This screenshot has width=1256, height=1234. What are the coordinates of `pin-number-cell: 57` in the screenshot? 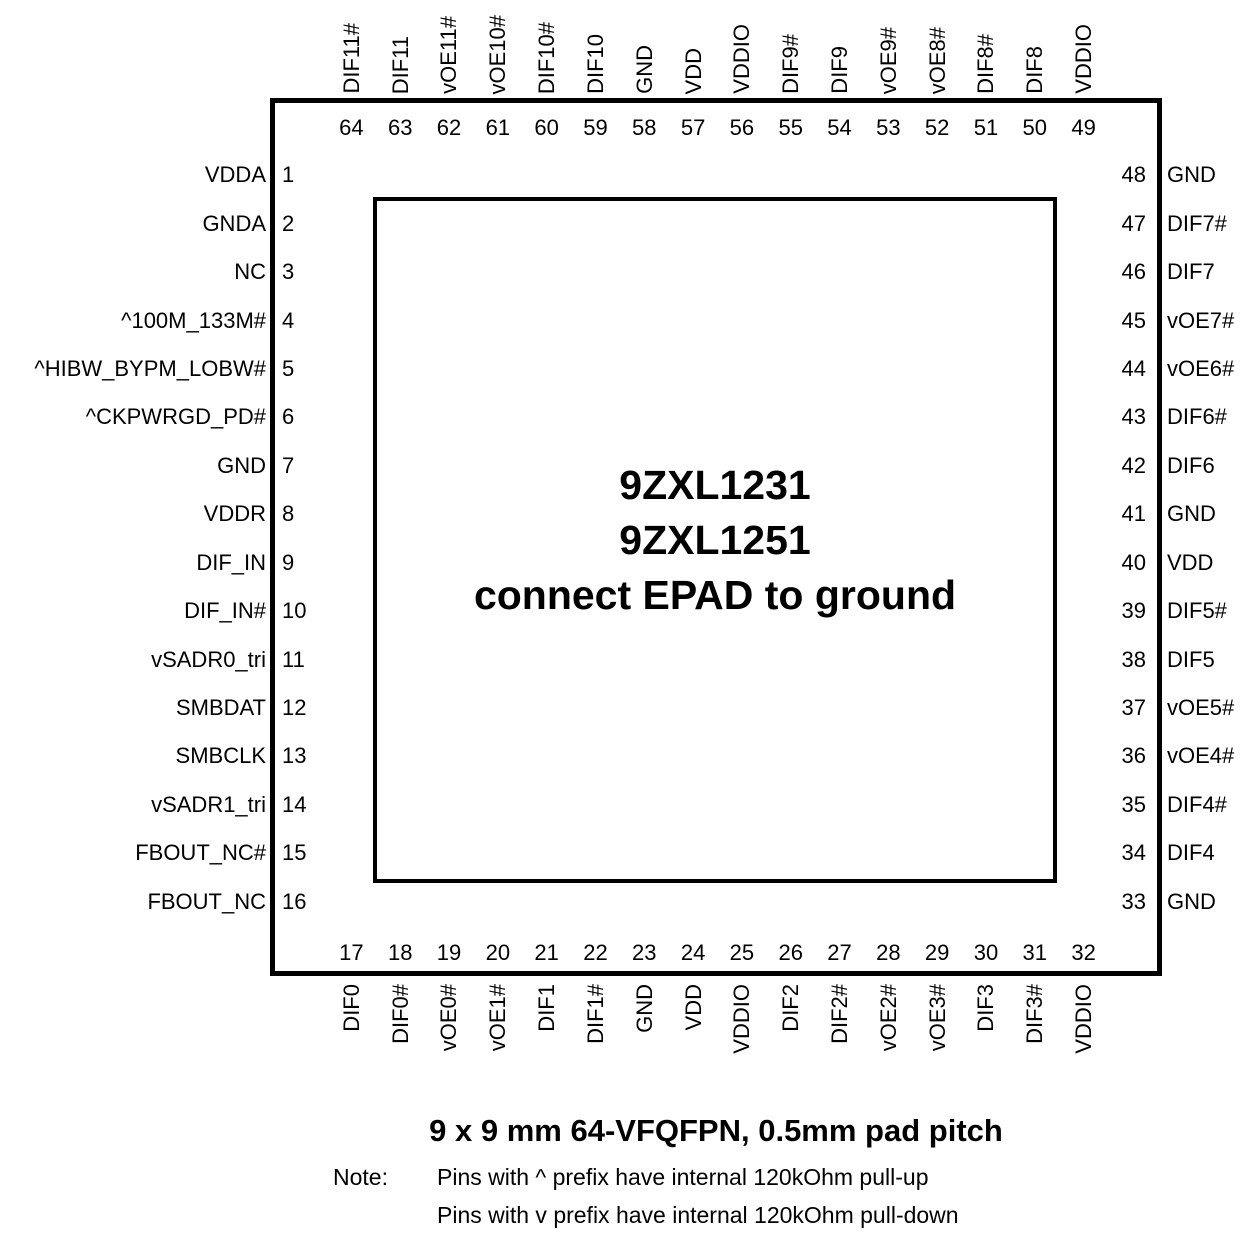 It's located at (693, 128).